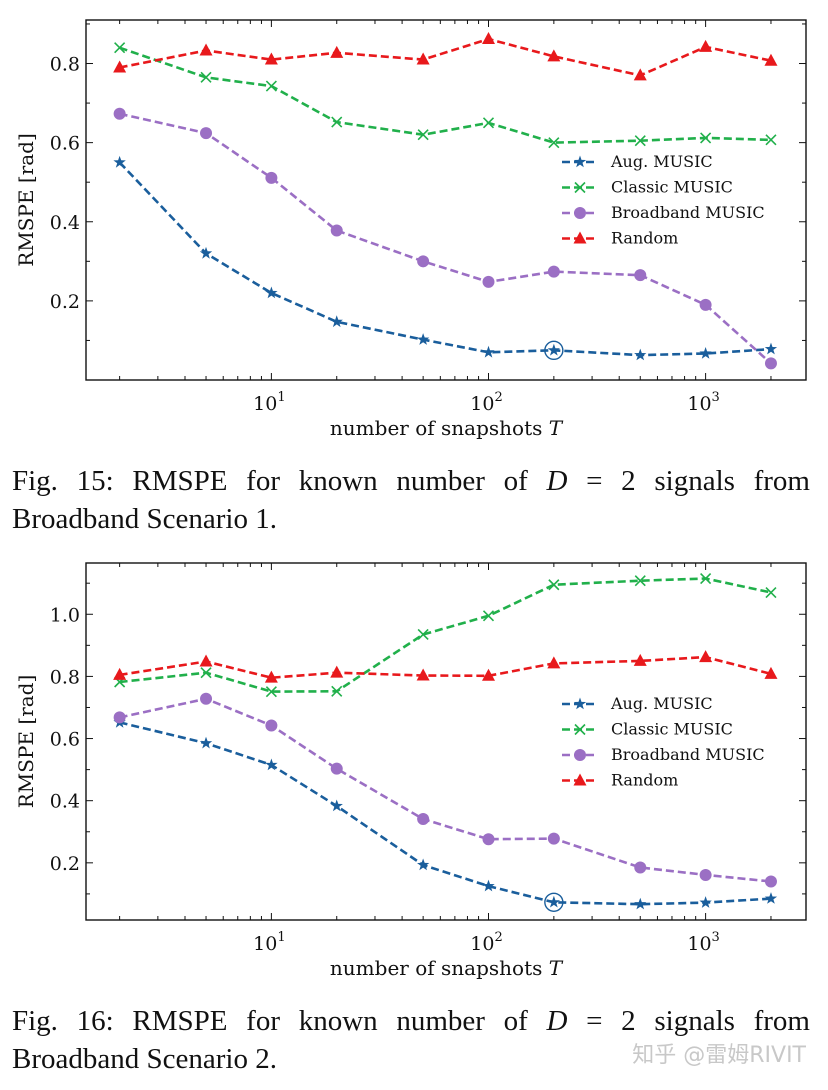 This screenshot has width=828, height=1090. I want to click on series-broadband-music, so click(445, 790).